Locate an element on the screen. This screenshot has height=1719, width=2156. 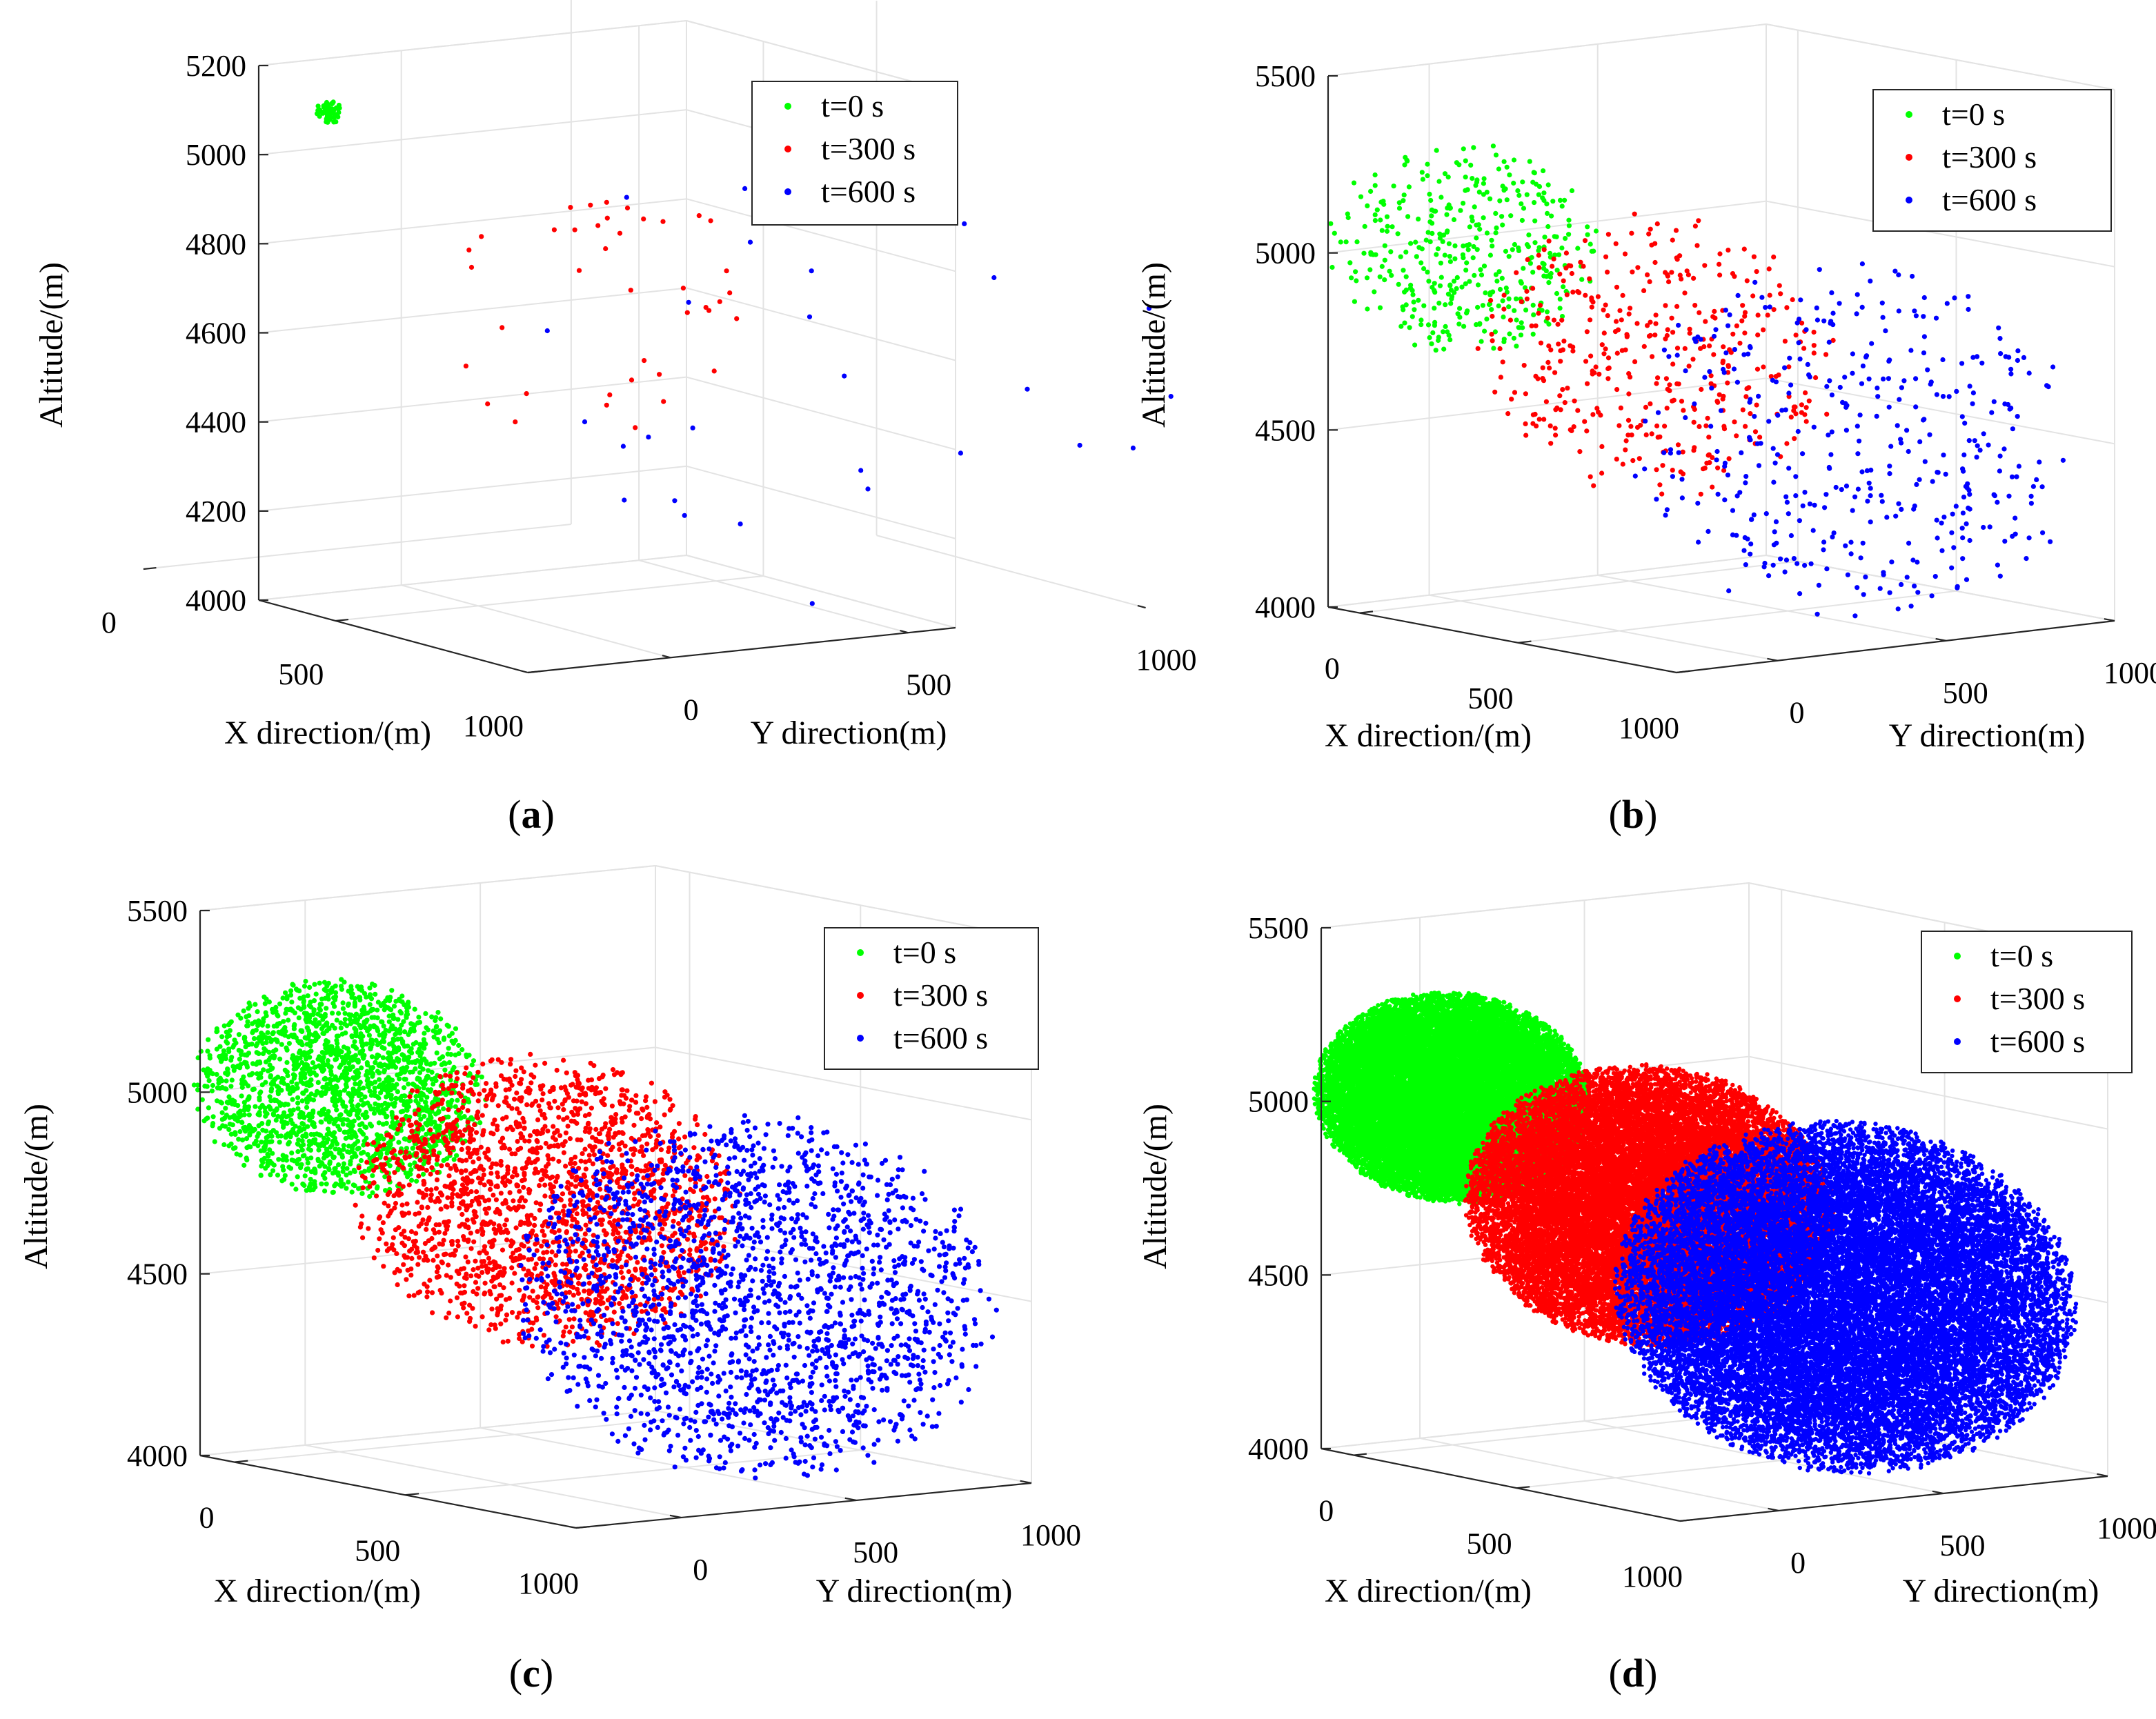
z-tick-label: 4500 is located at coordinates (1285, 430).